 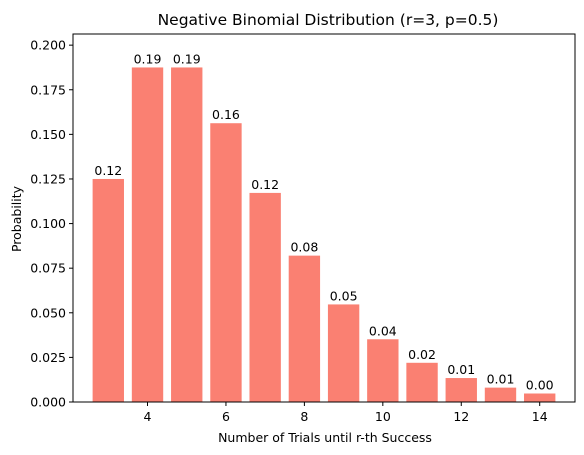 What do you see at coordinates (148, 58) in the screenshot?
I see `bar-value-label-4: 0.19` at bounding box center [148, 58].